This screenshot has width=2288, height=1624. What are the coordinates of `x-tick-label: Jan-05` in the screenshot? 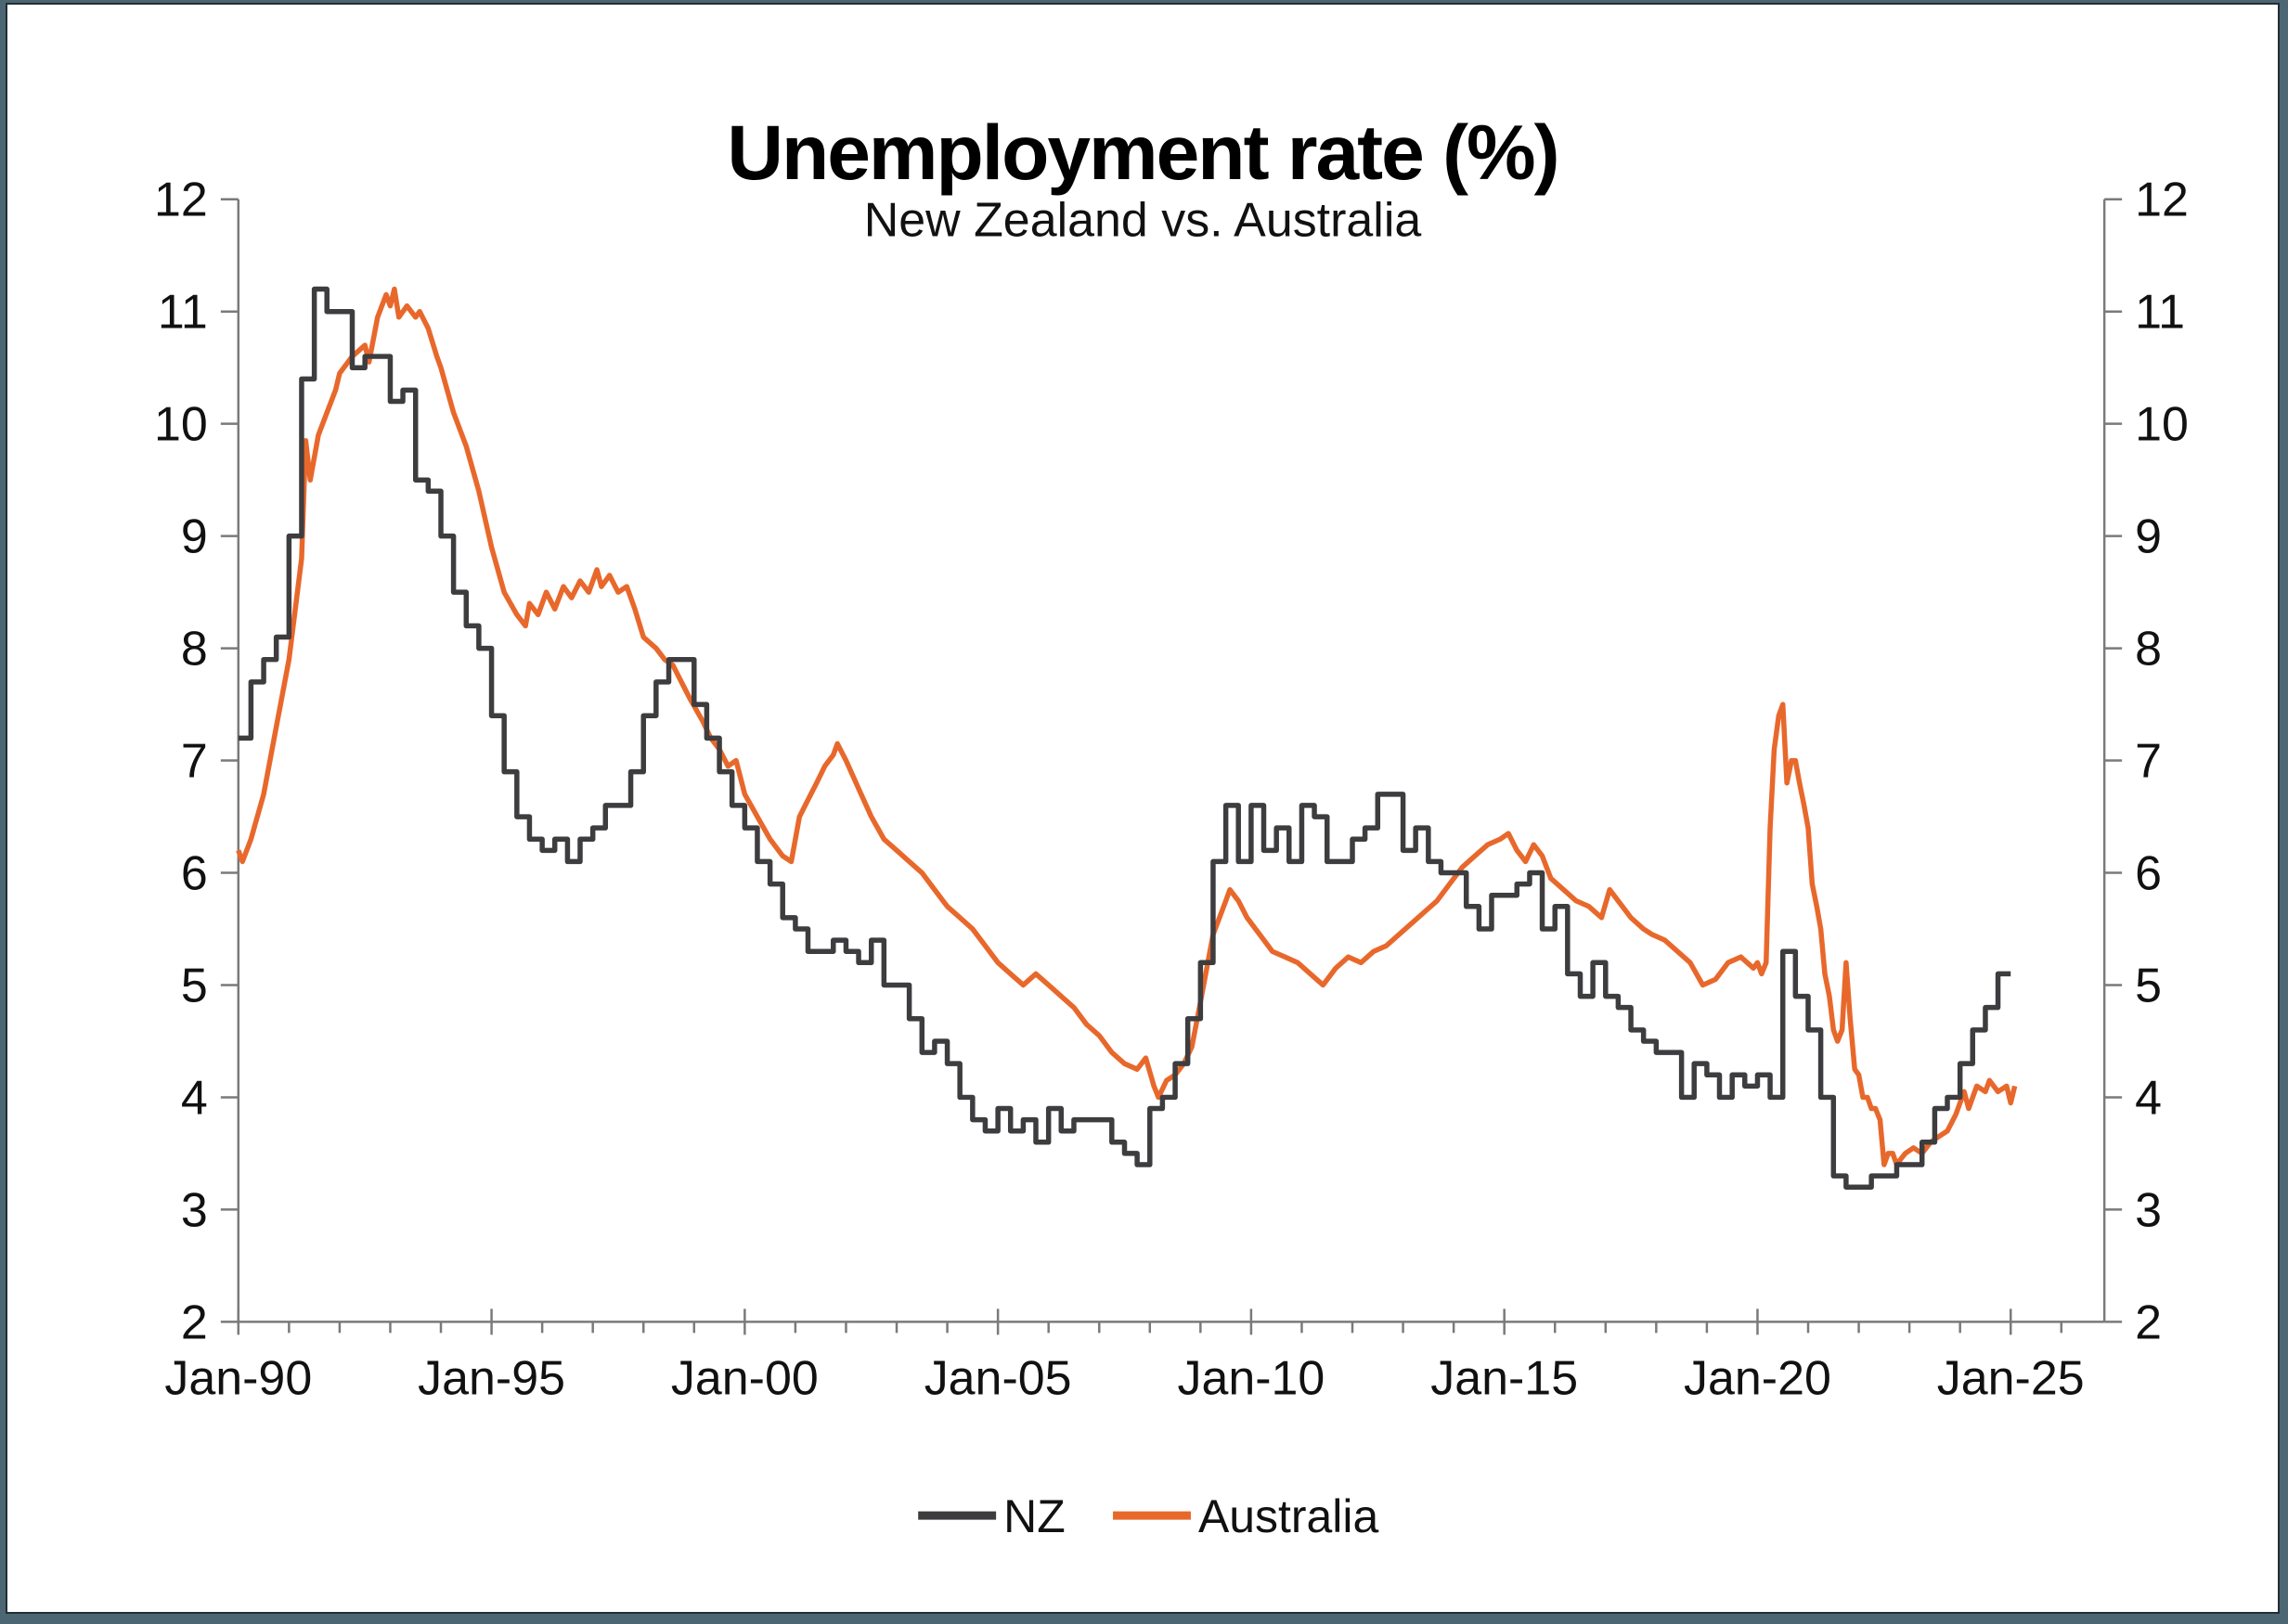 It's located at (998, 1378).